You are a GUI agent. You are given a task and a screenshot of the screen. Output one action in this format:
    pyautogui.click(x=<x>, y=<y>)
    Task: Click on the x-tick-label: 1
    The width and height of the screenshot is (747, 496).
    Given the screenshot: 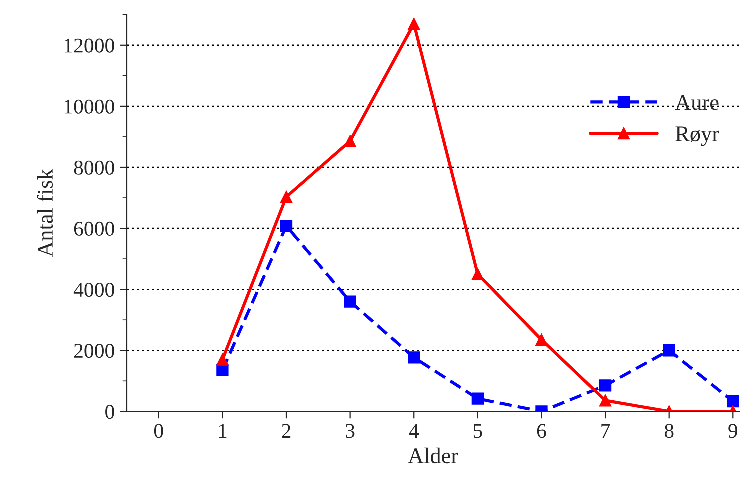 What is the action you would take?
    pyautogui.click(x=223, y=431)
    